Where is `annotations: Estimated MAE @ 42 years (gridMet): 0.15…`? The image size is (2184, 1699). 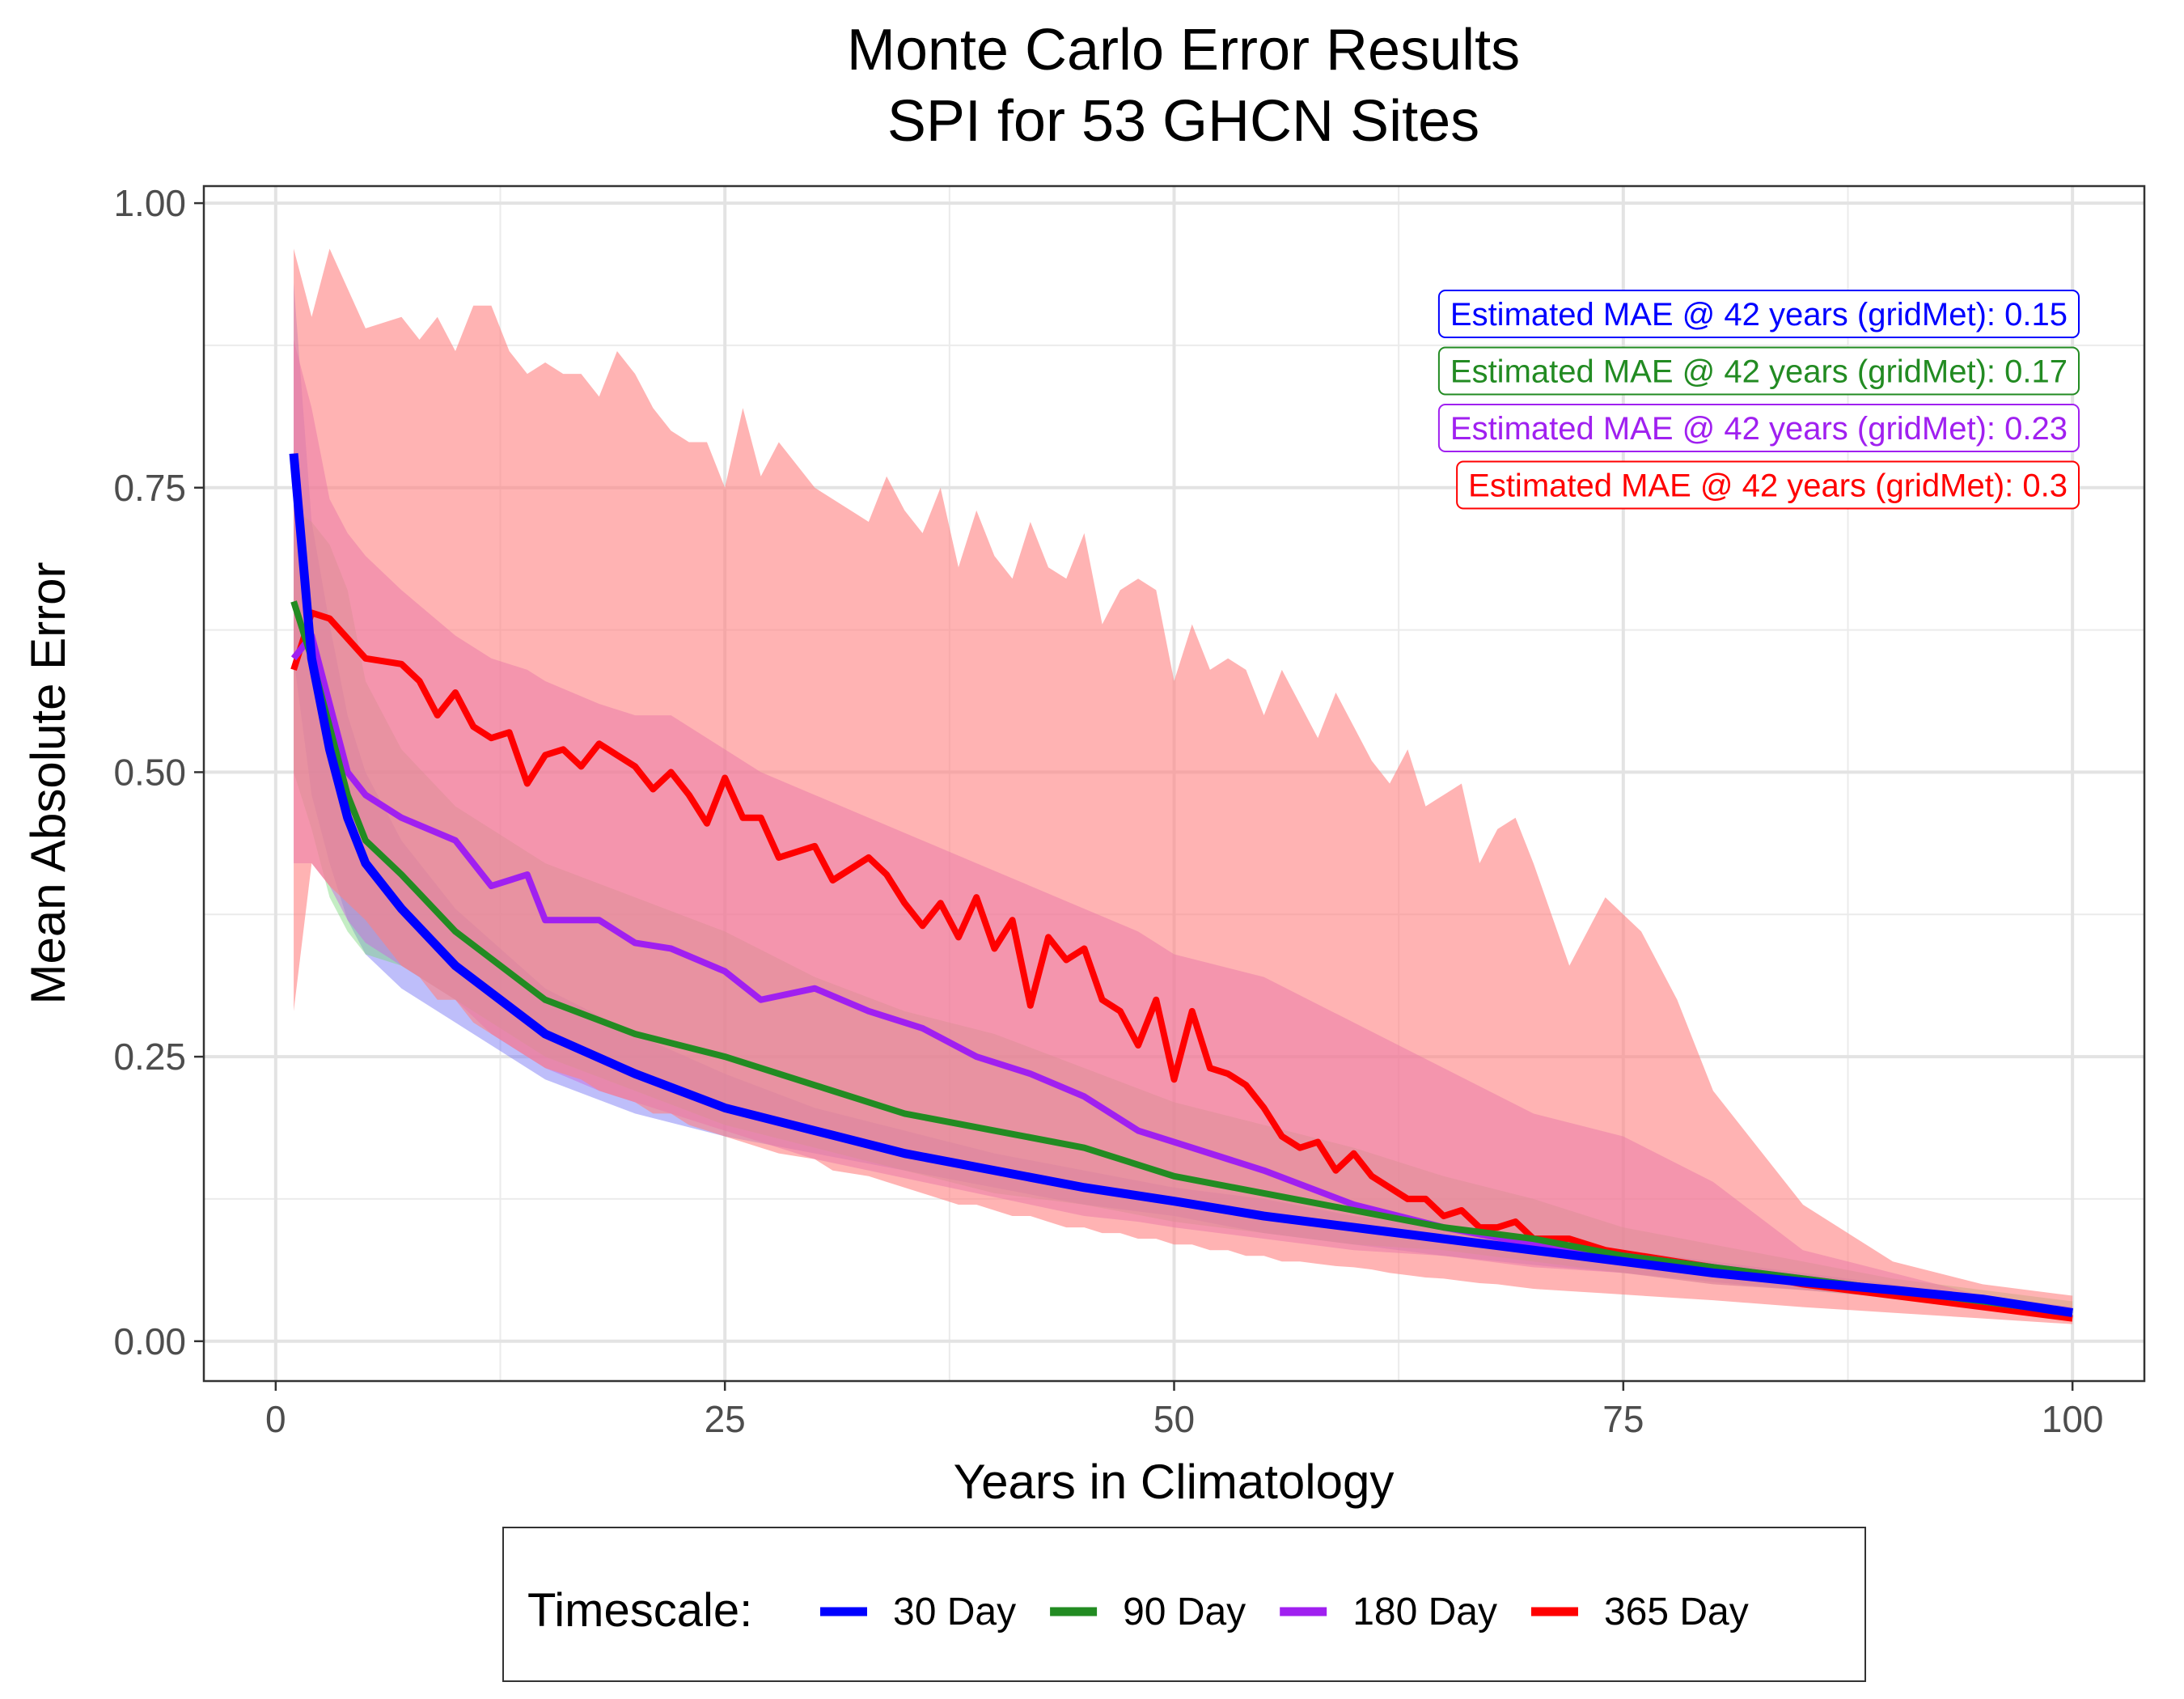
annotations: Estimated MAE @ 42 years (gridMet): 0.15… is located at coordinates (1758, 400).